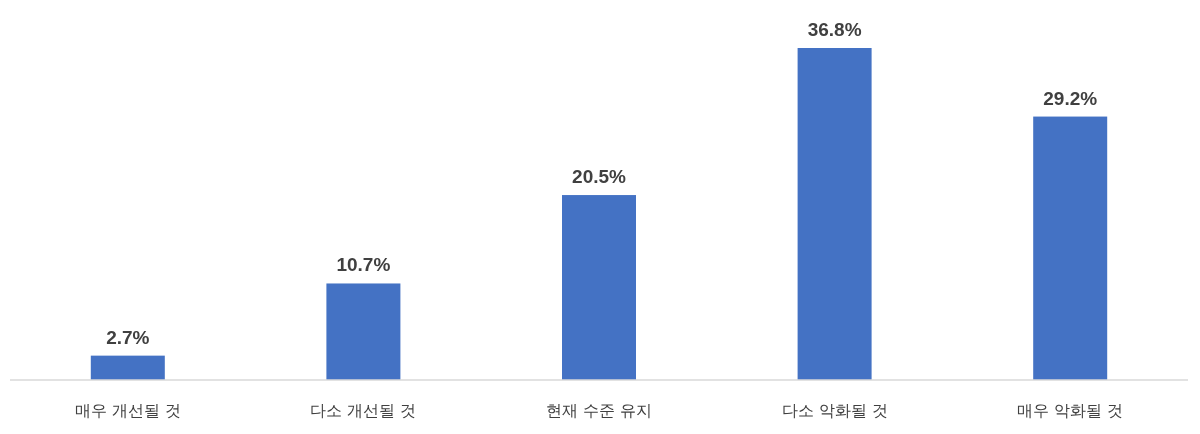  I want to click on data-label: 36.8%, so click(834, 29).